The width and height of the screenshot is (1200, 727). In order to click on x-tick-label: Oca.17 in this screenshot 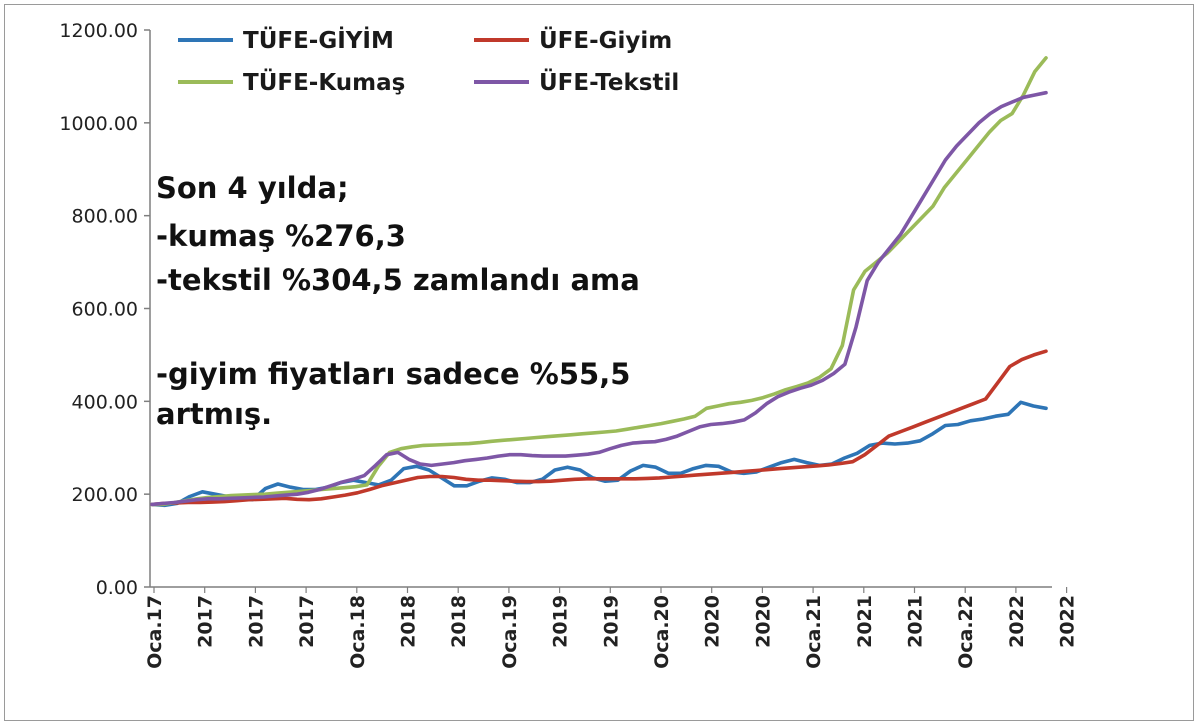, I will do `click(155, 632)`.